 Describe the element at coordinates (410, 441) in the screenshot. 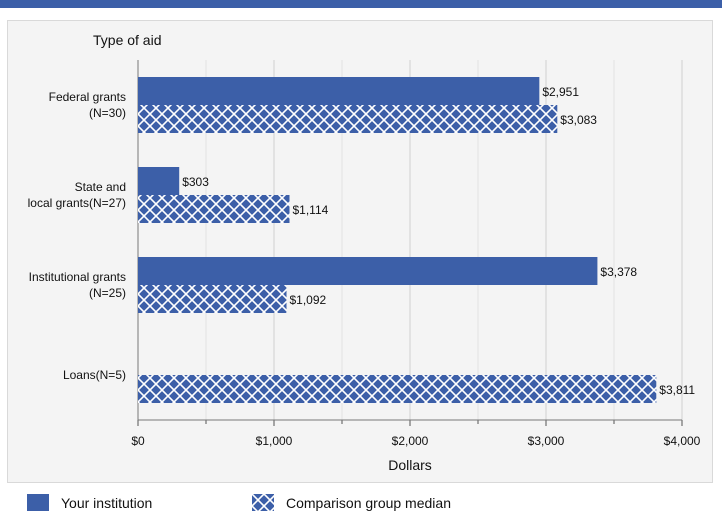

I see `x-tick-label: $2,000` at that location.